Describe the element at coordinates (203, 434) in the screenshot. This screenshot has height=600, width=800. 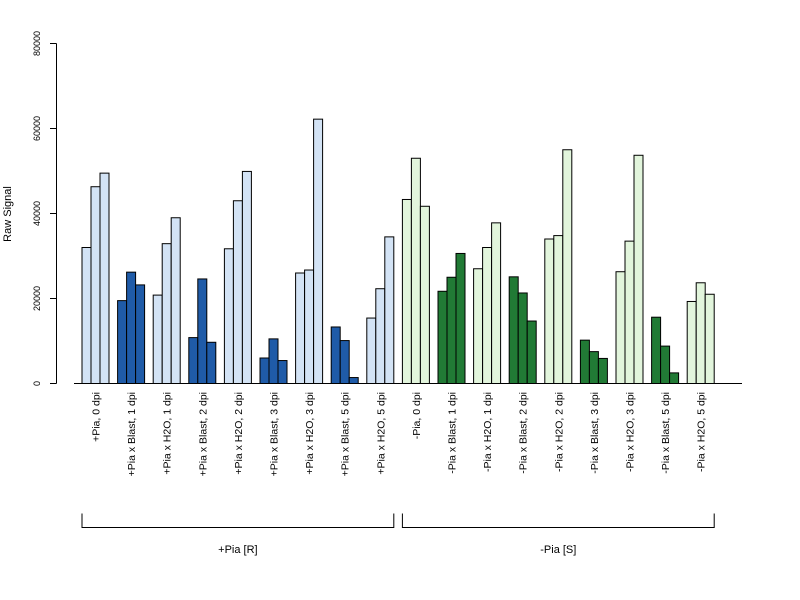
I see `x-tick-label: +Pia x Blast, 2 dpi` at that location.